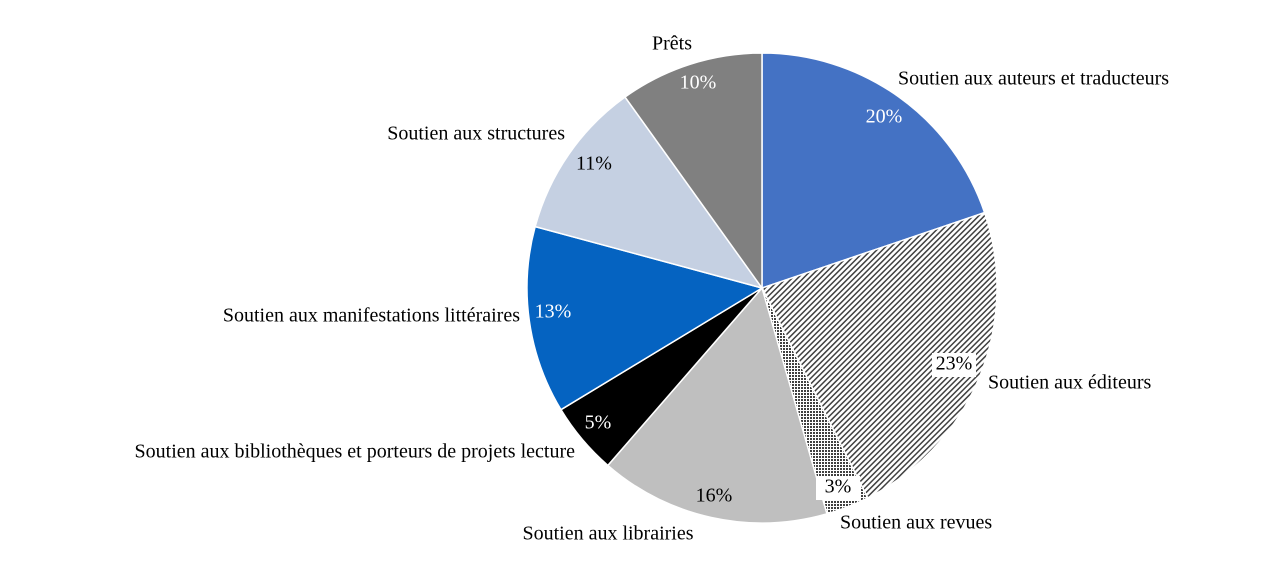  What do you see at coordinates (714, 496) in the screenshot?
I see `data-label: 16%` at bounding box center [714, 496].